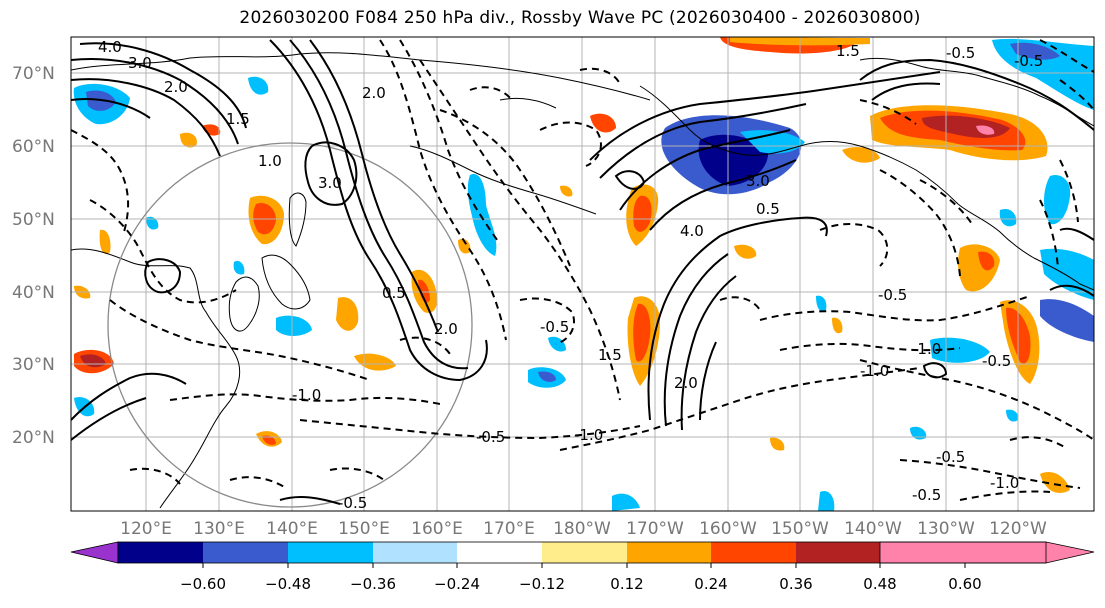 The image size is (1105, 608). I want to click on colorbar-tick-label: −0.12, so click(542, 584).